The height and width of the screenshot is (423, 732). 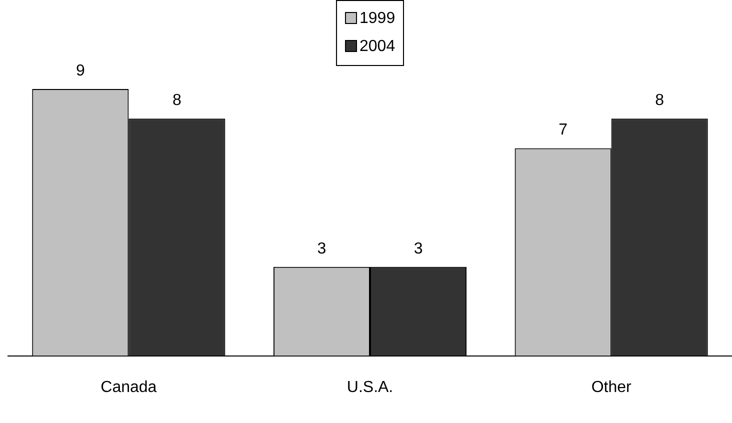 I want to click on x-tick-label: U.S.A., so click(x=370, y=387).